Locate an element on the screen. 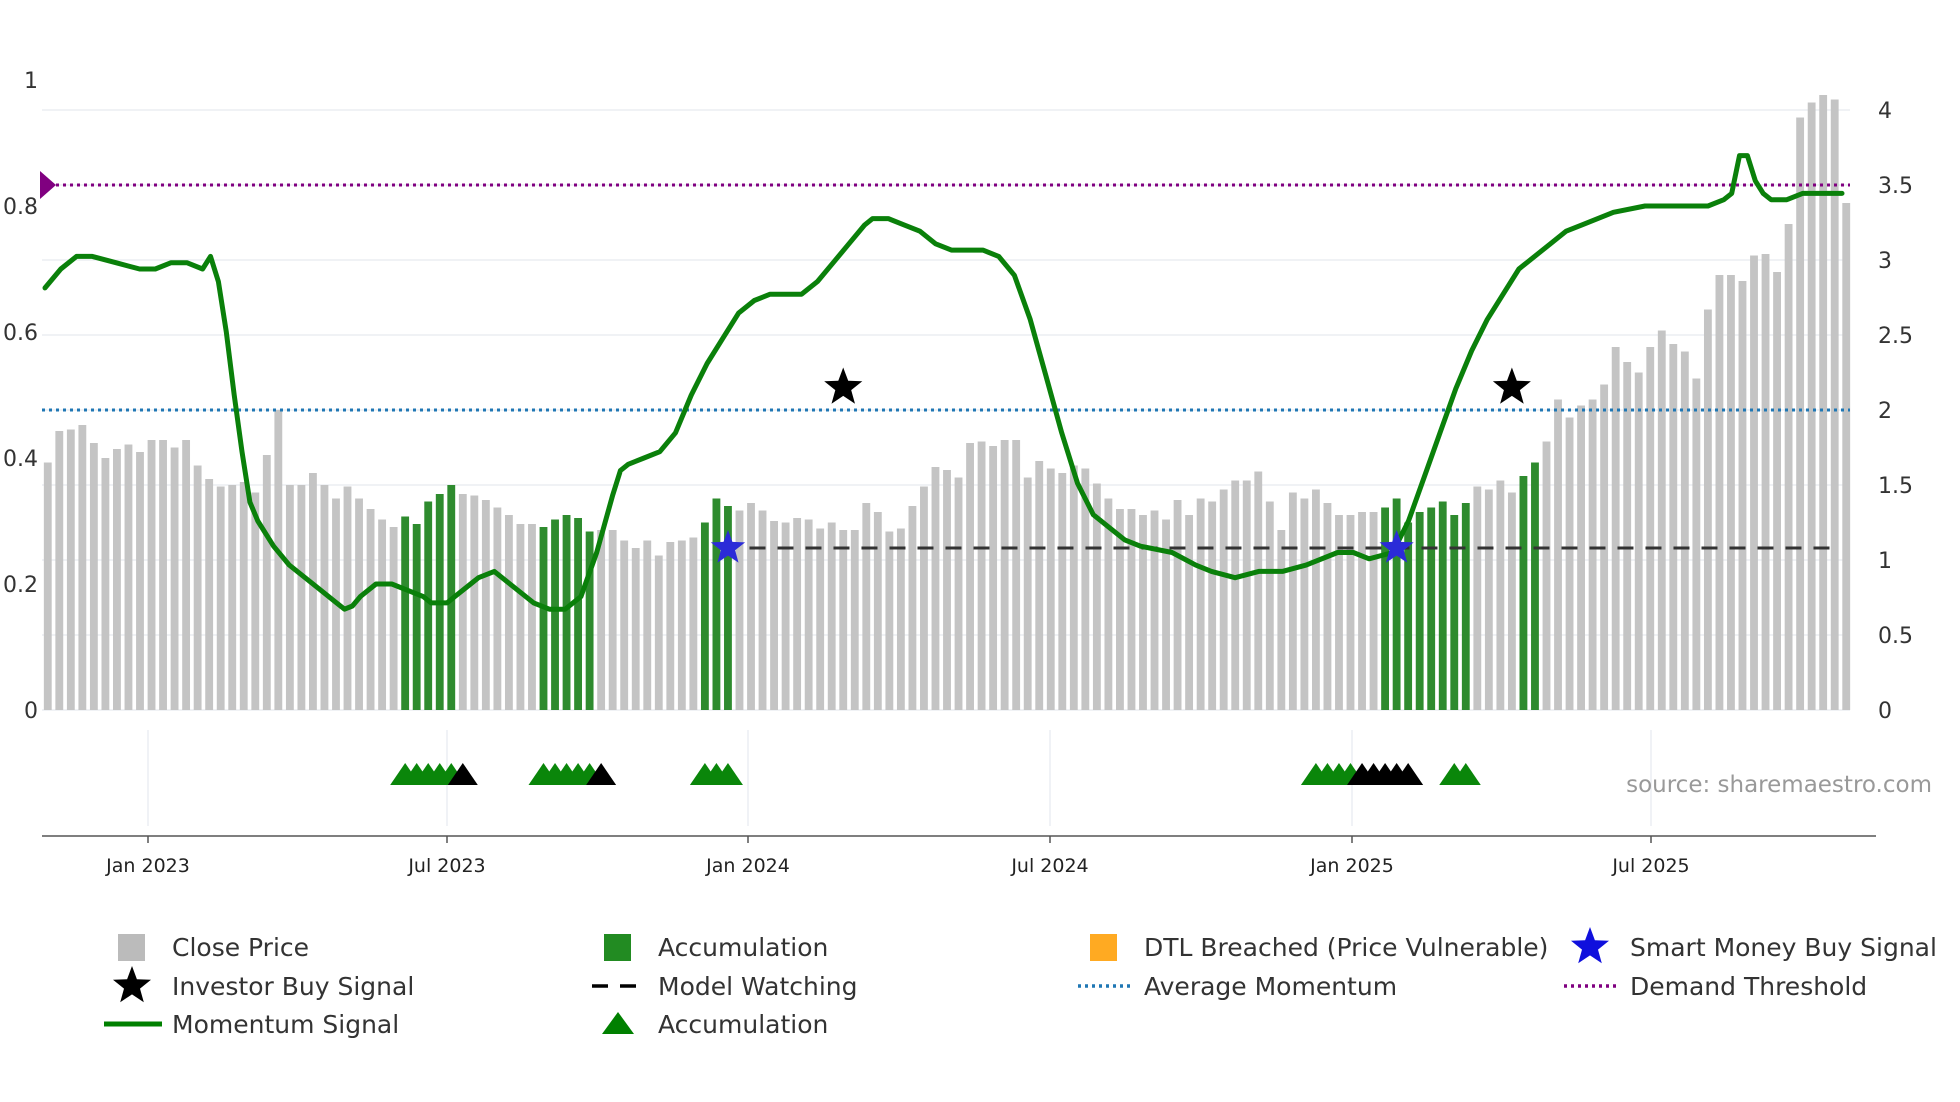 The height and width of the screenshot is (1102, 1960). x-axis-tick-label: Jul 2025 is located at coordinates (1650, 866).